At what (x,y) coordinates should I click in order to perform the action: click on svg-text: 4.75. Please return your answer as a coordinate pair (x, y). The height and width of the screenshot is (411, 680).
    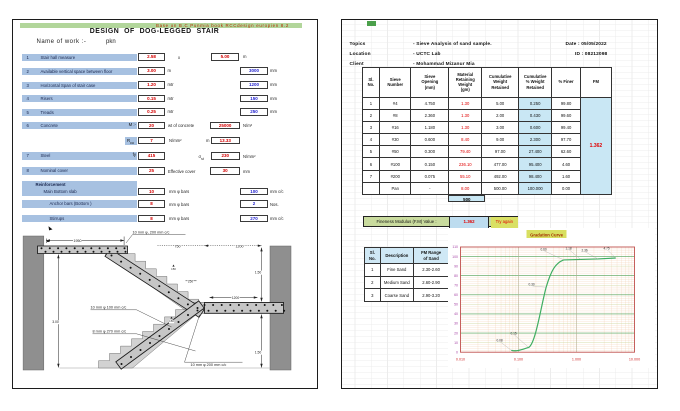
    Looking at the image, I should click on (607, 248).